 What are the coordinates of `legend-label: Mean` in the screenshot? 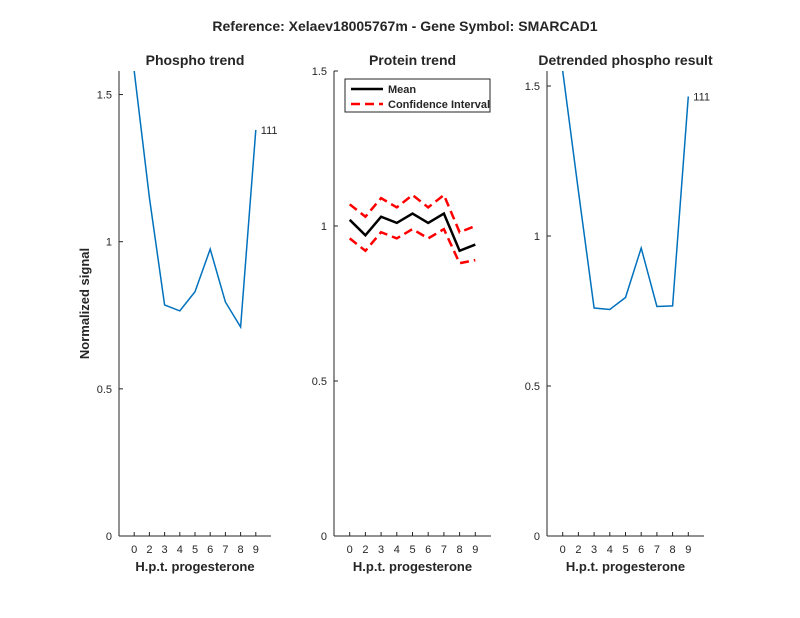 It's located at (402, 90).